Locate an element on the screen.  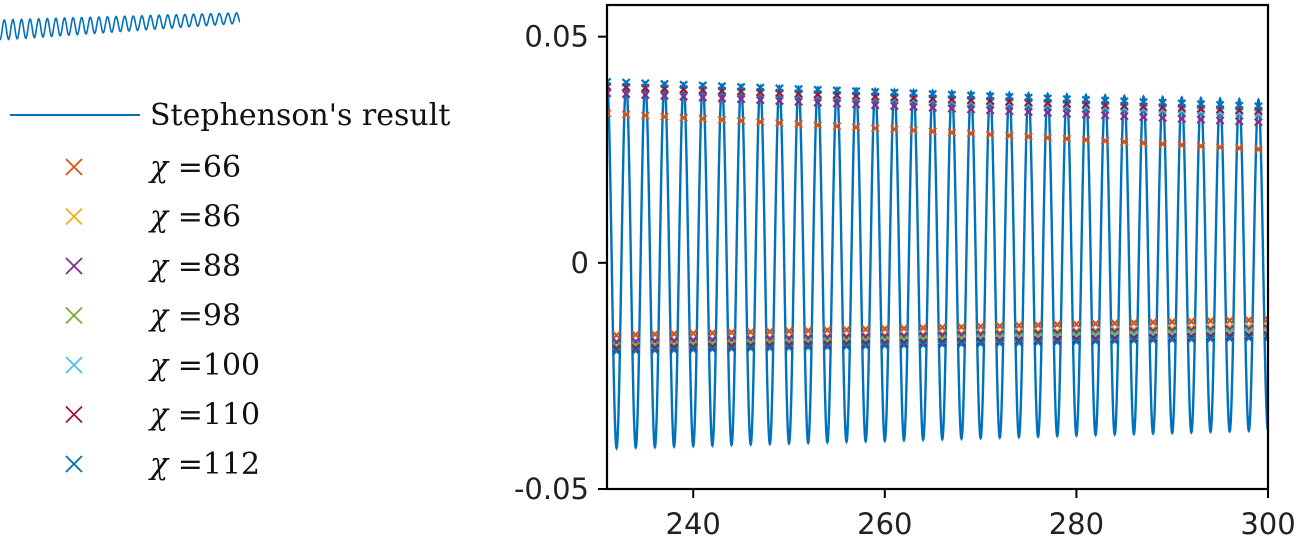
legend-label-chi-66: χ =66 is located at coordinates (194, 167).